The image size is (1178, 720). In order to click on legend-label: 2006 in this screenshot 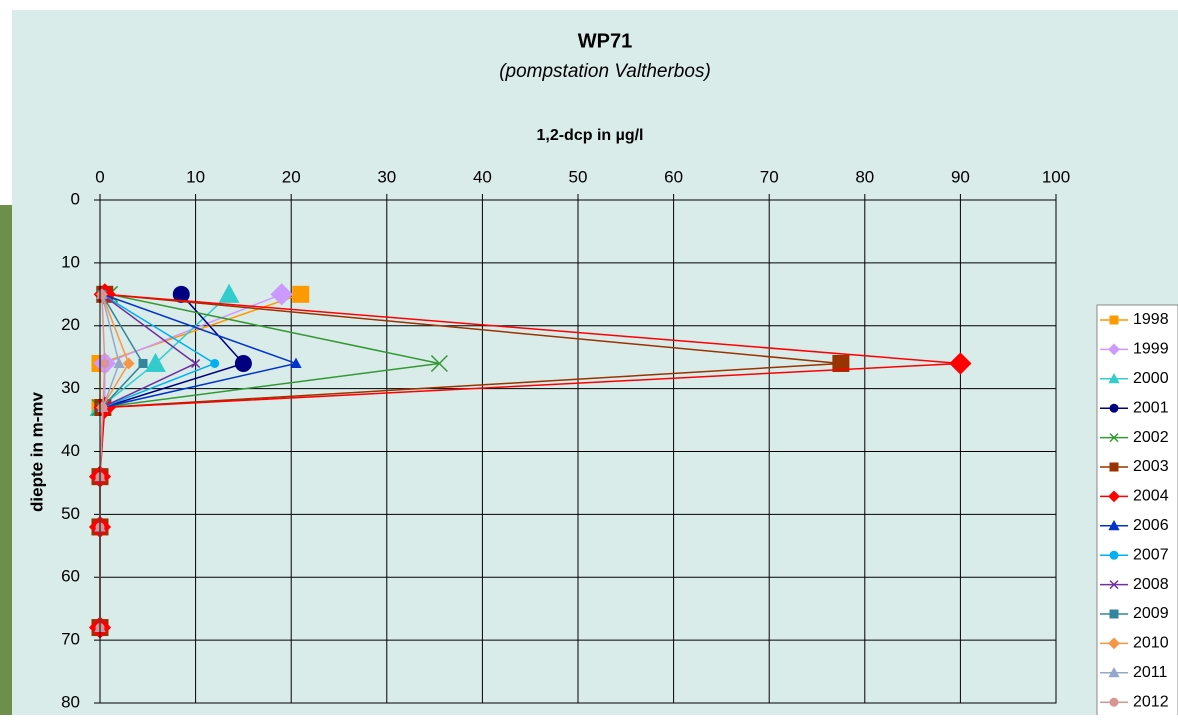, I will do `click(1151, 525)`.